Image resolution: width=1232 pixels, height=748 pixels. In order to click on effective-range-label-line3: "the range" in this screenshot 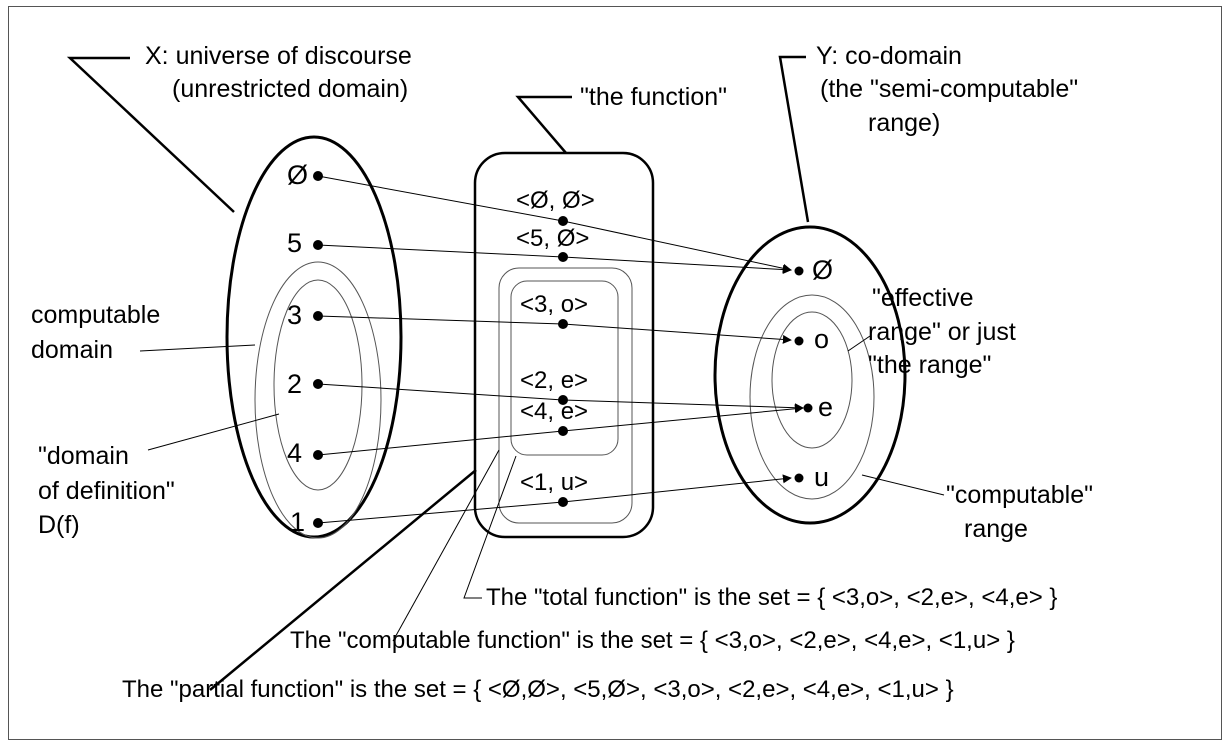, I will do `click(930, 365)`.